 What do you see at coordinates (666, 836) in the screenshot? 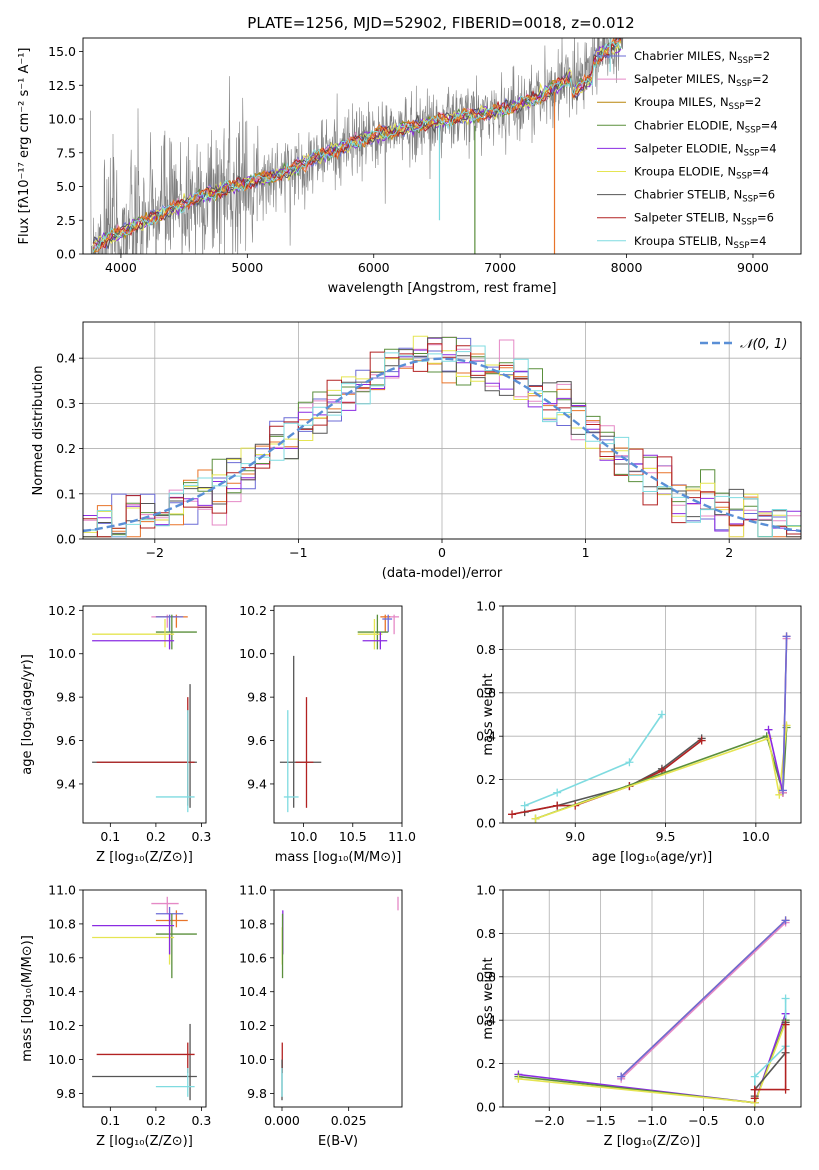
I see `x-tick-label: 9.5` at bounding box center [666, 836].